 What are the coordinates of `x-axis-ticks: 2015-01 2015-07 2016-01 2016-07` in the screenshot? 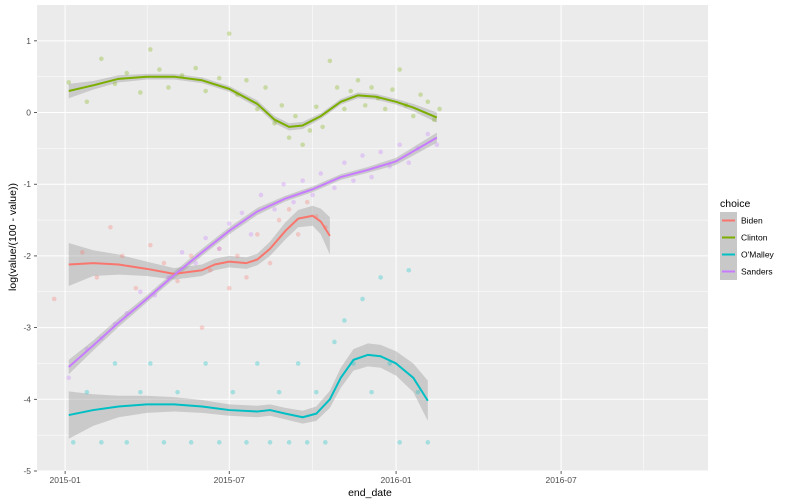 It's located at (313, 478).